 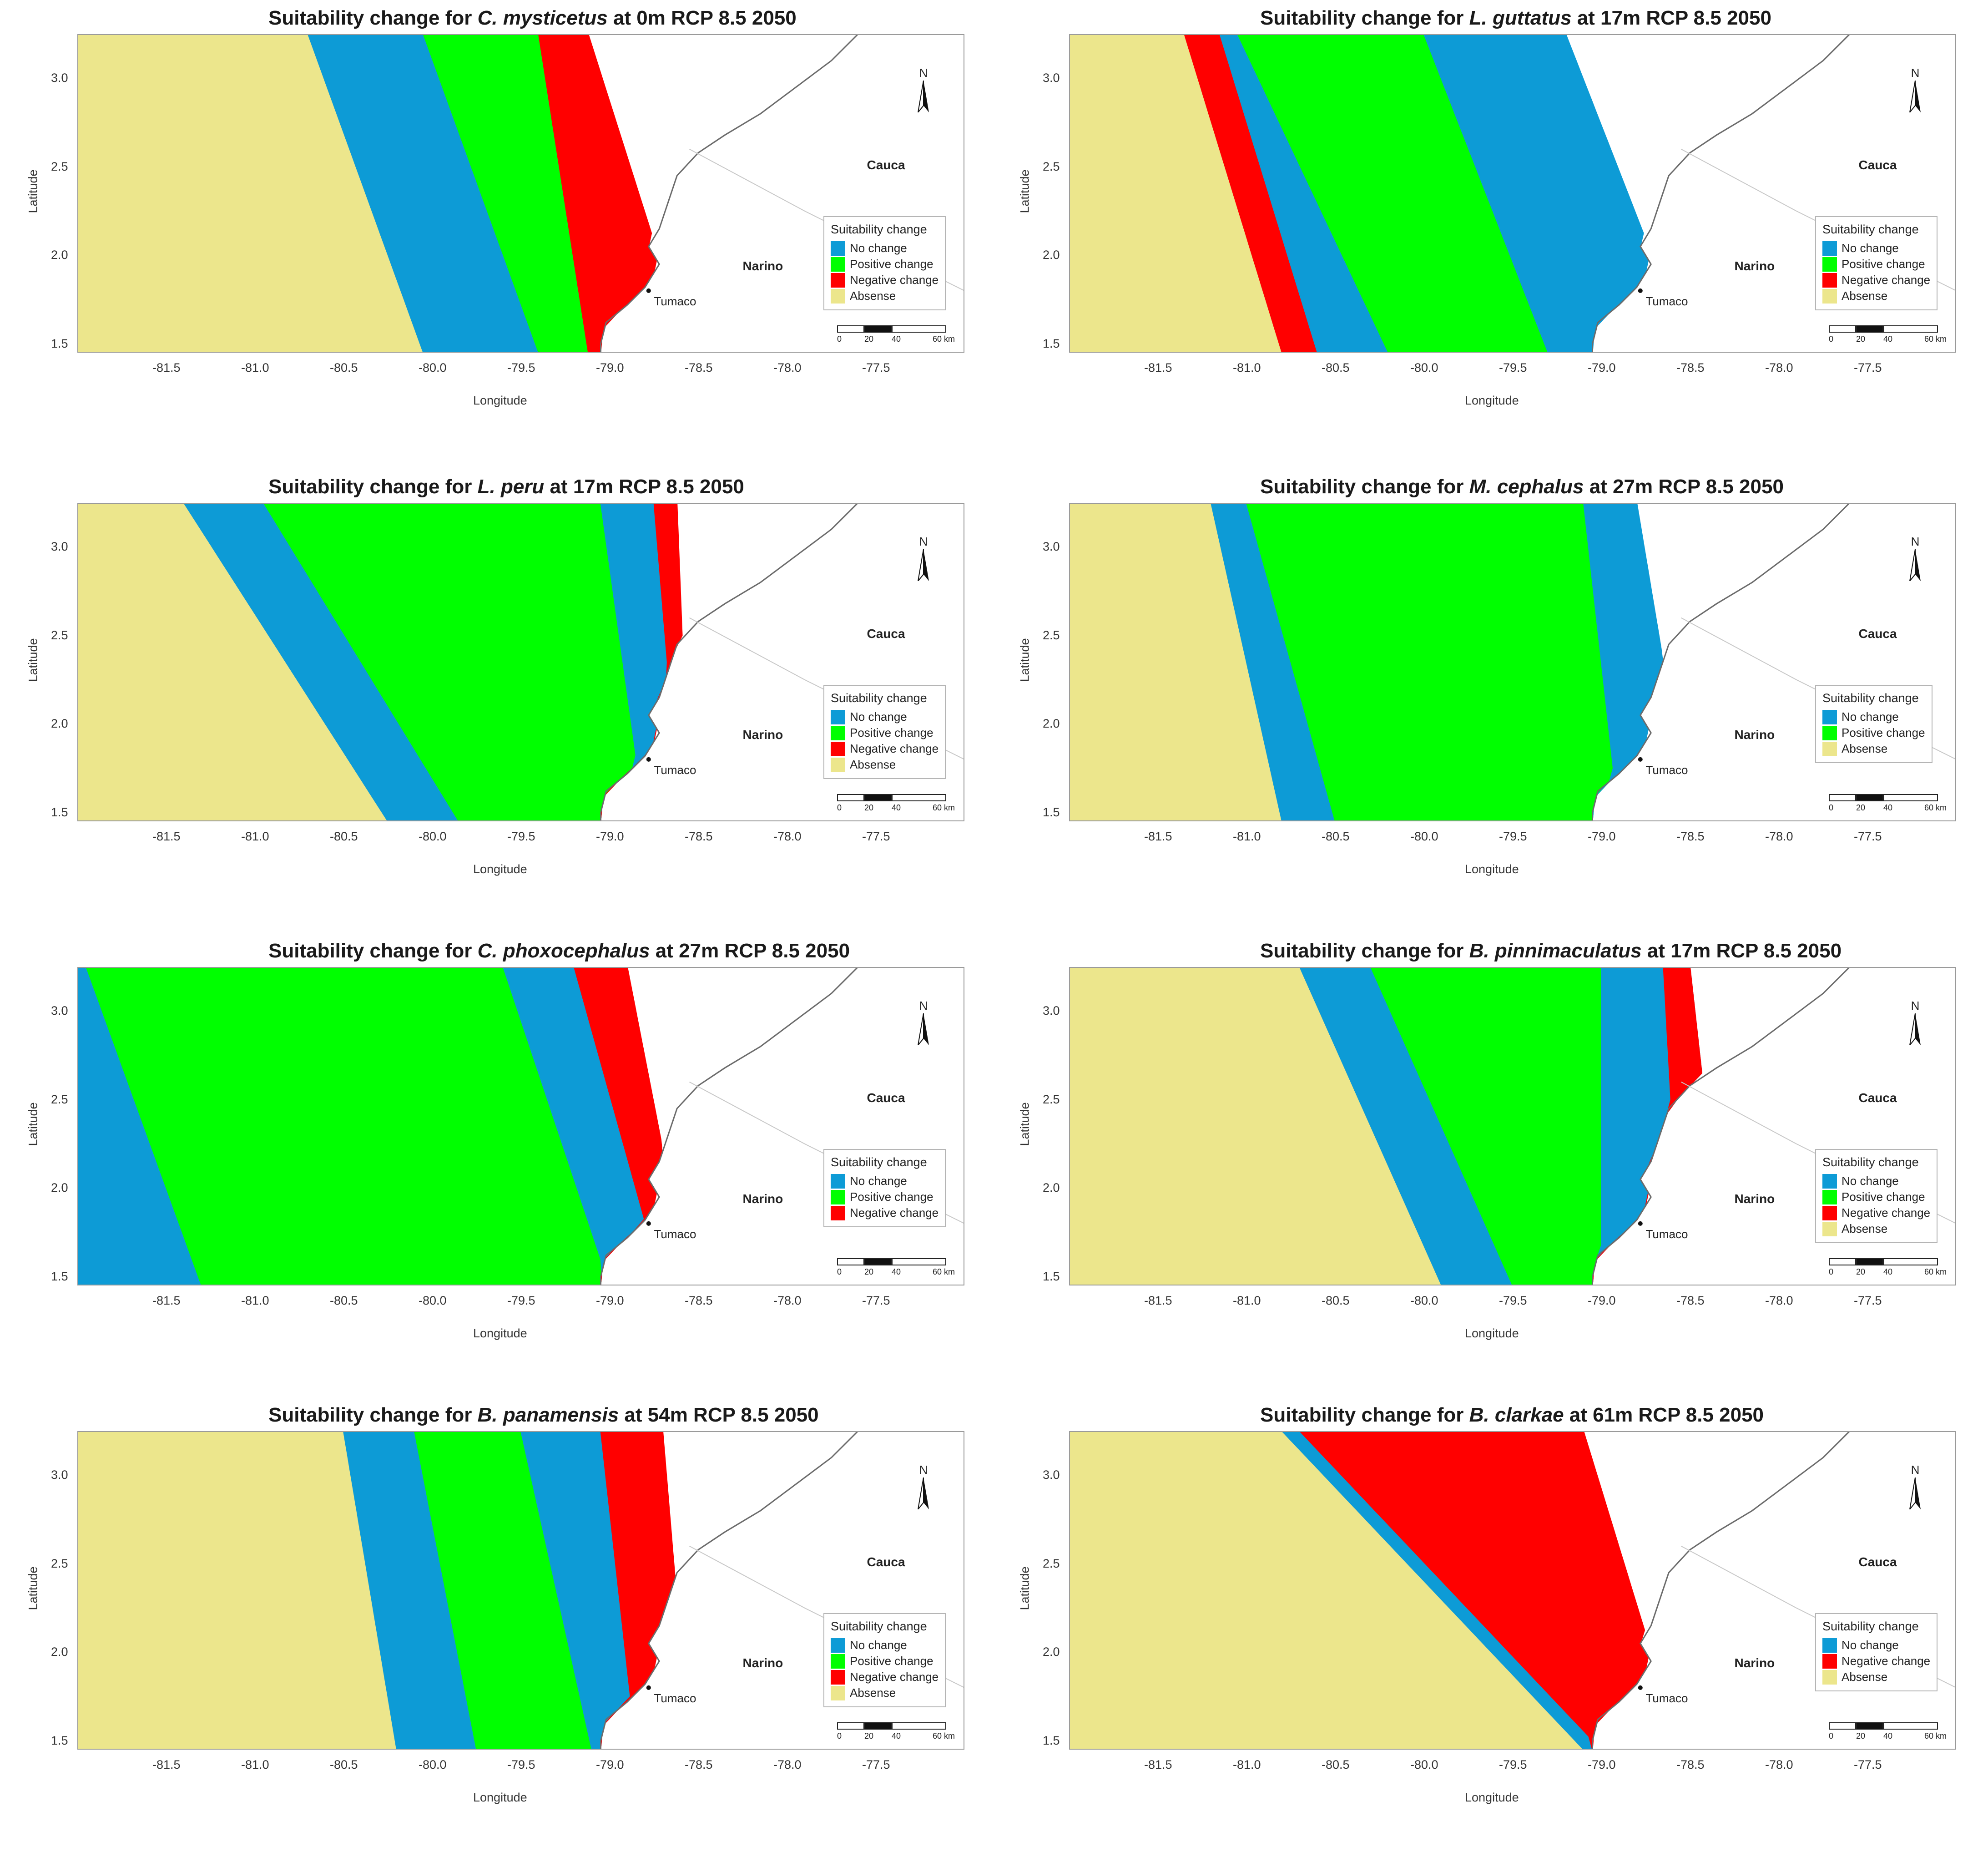 What do you see at coordinates (1664, 1415) in the screenshot?
I see `title-suffix: at 61m RCP 8.5 2050` at bounding box center [1664, 1415].